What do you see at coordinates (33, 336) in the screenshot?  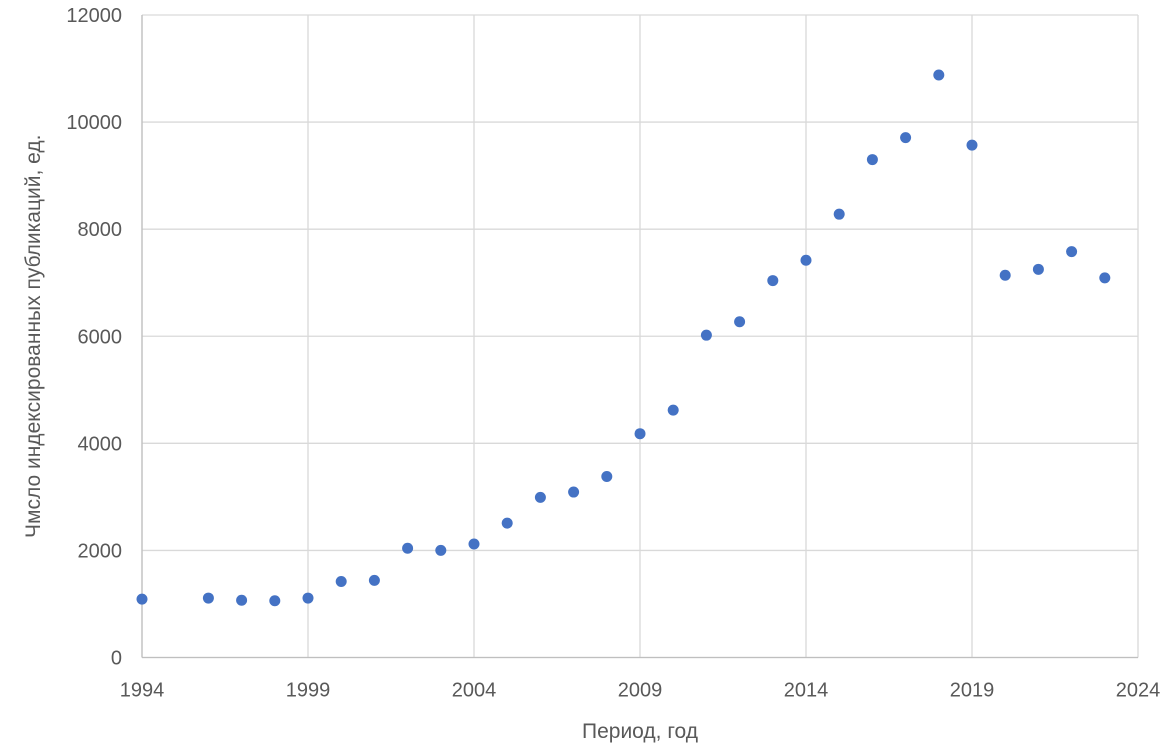 I see `y-axis-title: Чмсло индексированных публикаций, ед.` at bounding box center [33, 336].